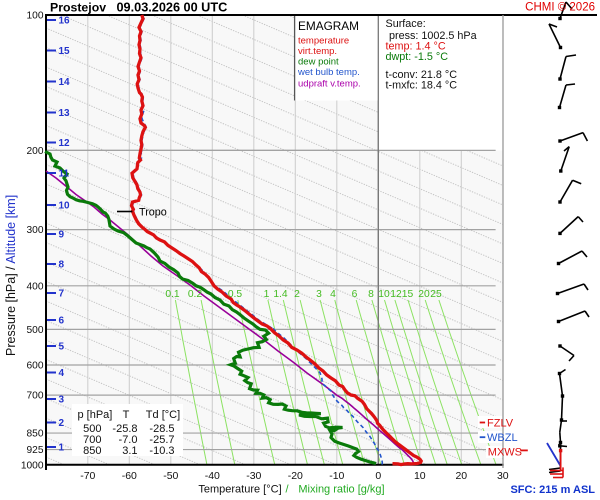  What do you see at coordinates (235, 294) in the screenshot?
I see `svg-text: 0.5` at bounding box center [235, 294].